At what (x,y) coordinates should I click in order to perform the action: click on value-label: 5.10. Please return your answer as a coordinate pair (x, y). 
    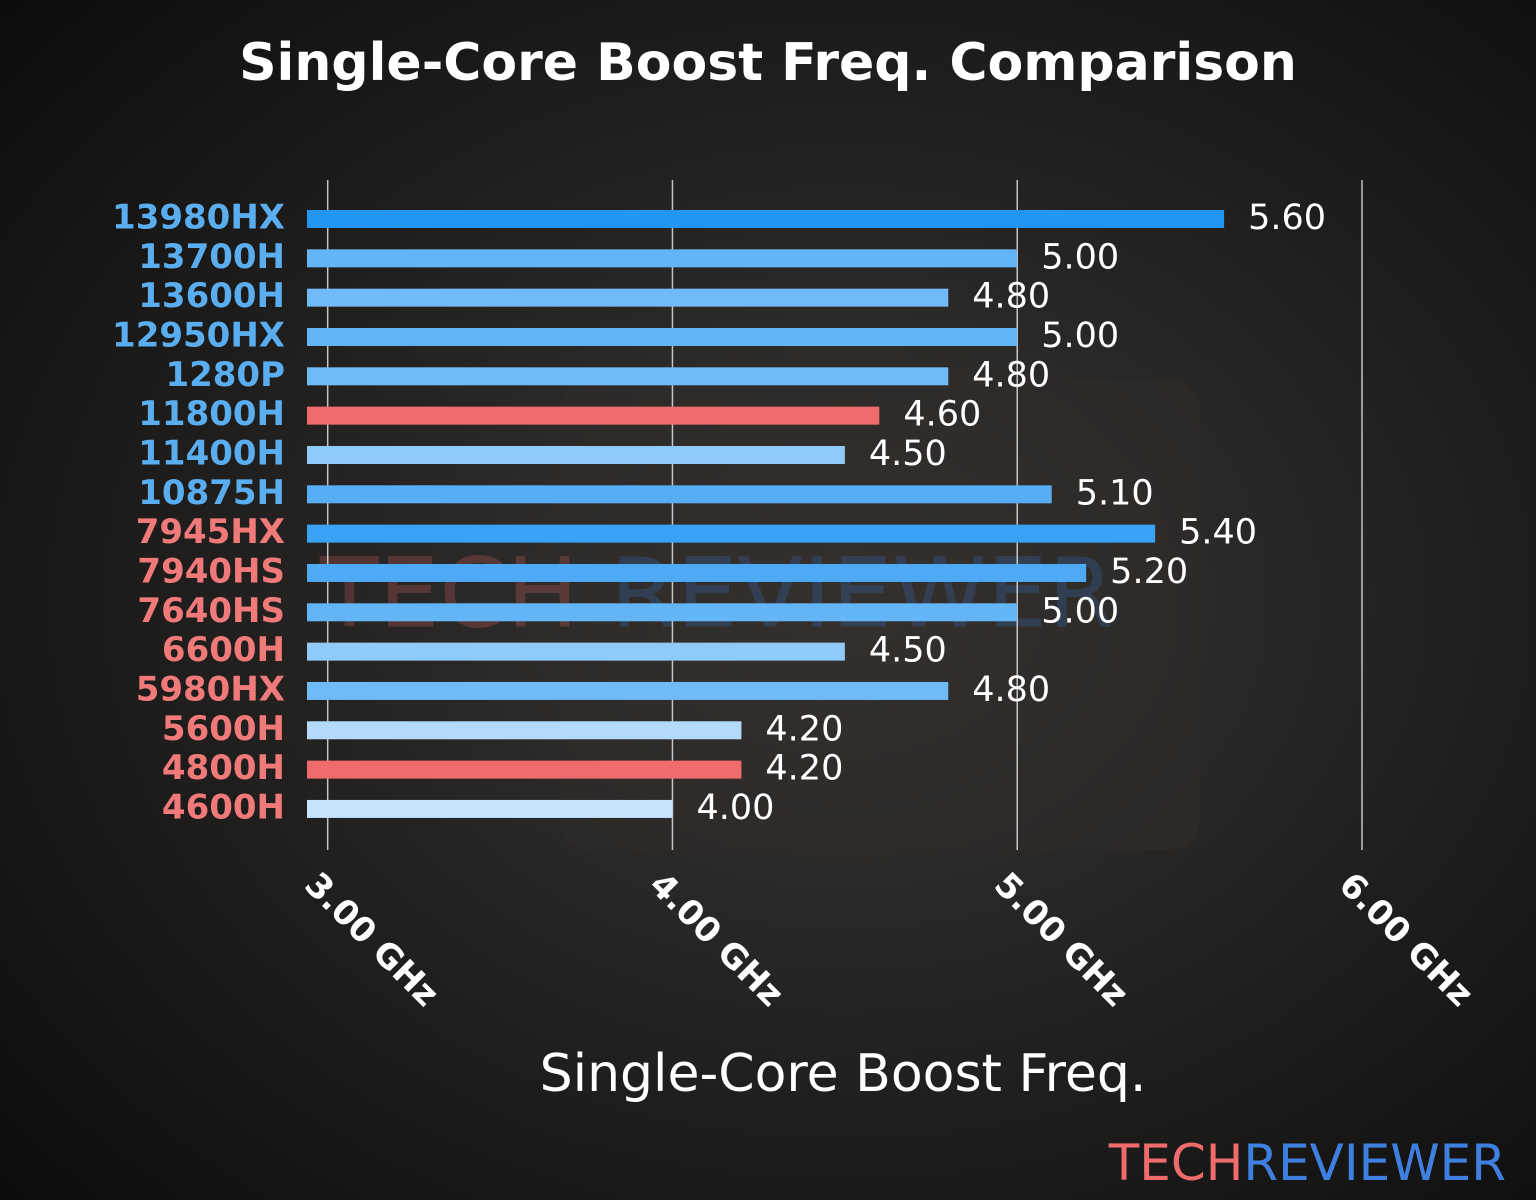
    Looking at the image, I should click on (1115, 493).